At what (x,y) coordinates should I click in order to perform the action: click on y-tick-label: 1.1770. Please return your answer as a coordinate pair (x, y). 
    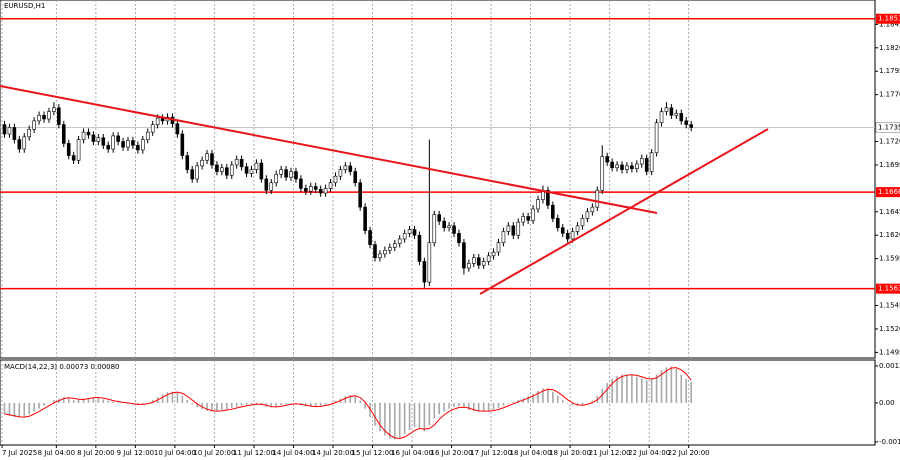
    Looking at the image, I should click on (889, 95).